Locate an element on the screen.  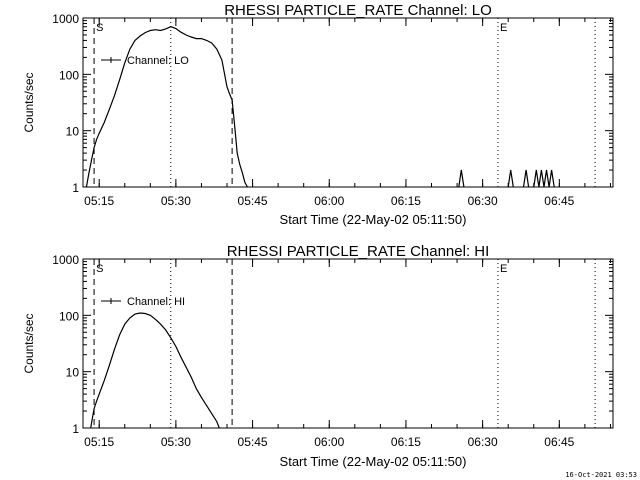
chart-title: RHESSI PARTICLE_RATE Channel: HI is located at coordinates (358, 251).